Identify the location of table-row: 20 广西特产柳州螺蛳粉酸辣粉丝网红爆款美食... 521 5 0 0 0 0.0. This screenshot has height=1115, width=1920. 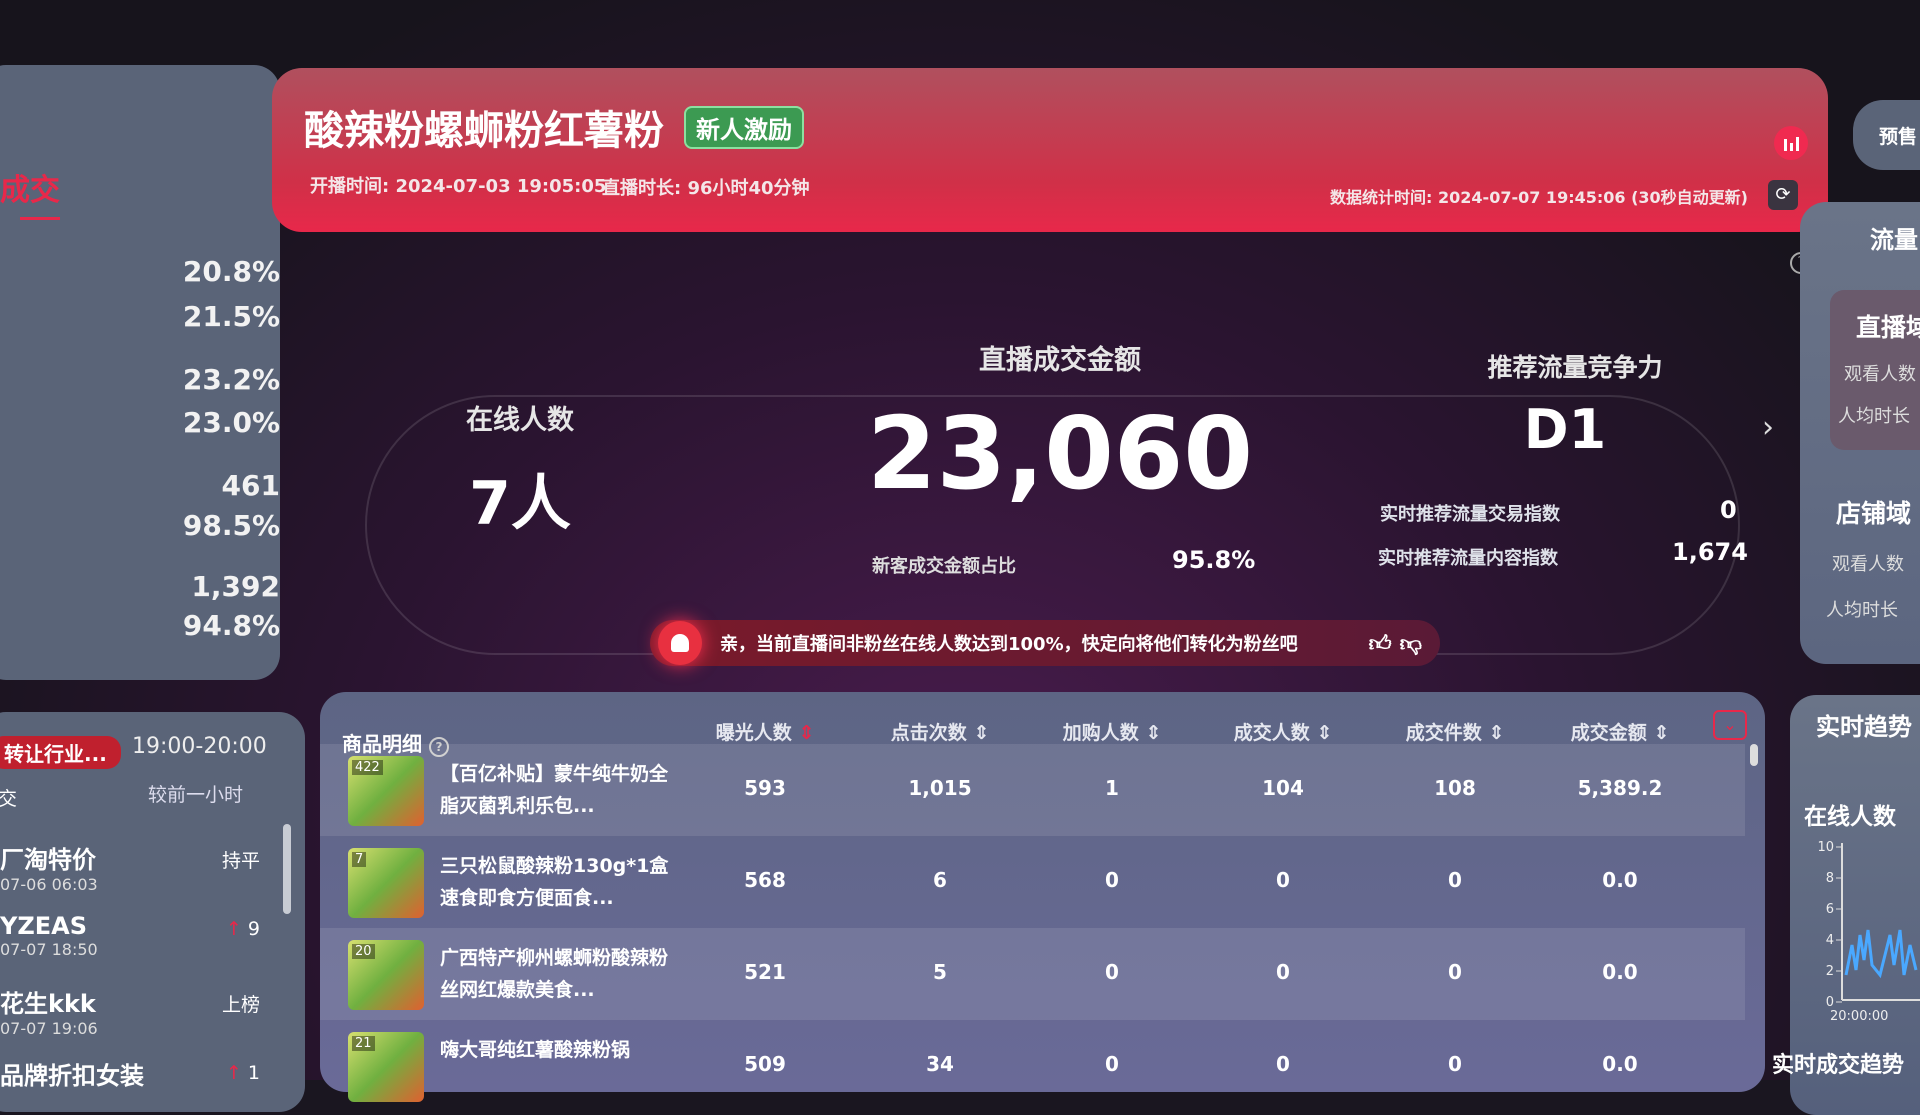
(1032, 974).